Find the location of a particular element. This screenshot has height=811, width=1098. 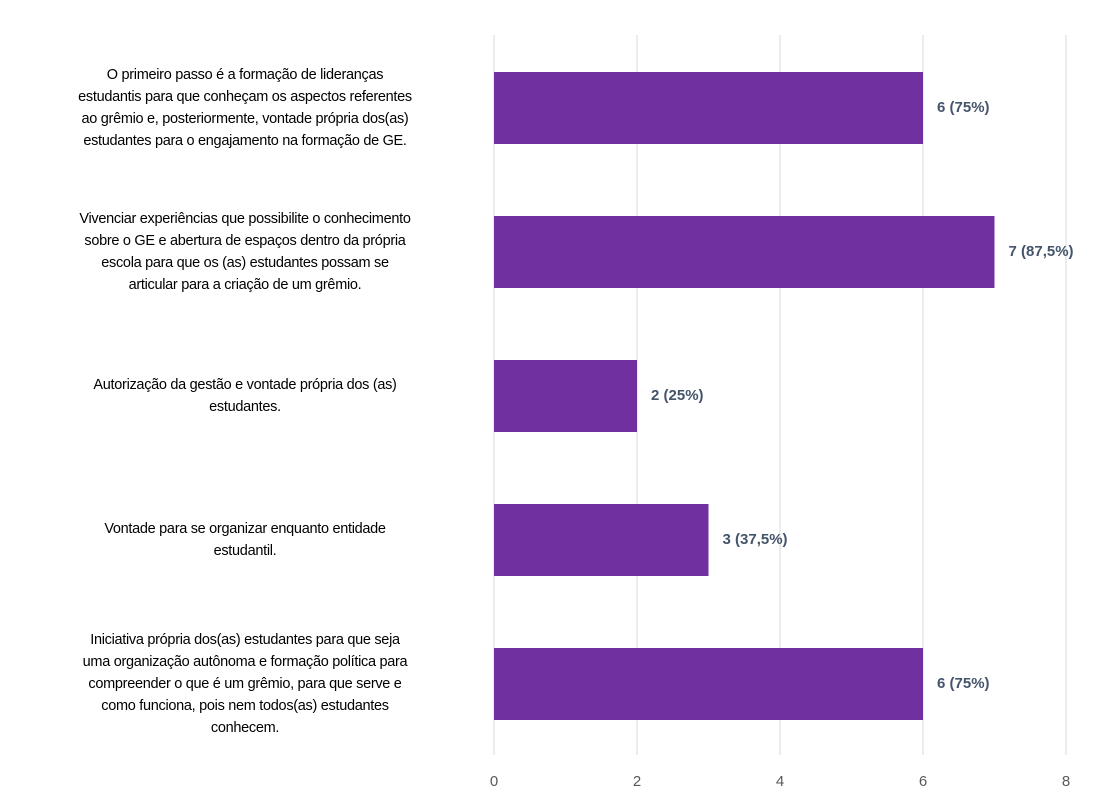

value-label: 2 (25%) is located at coordinates (677, 395).